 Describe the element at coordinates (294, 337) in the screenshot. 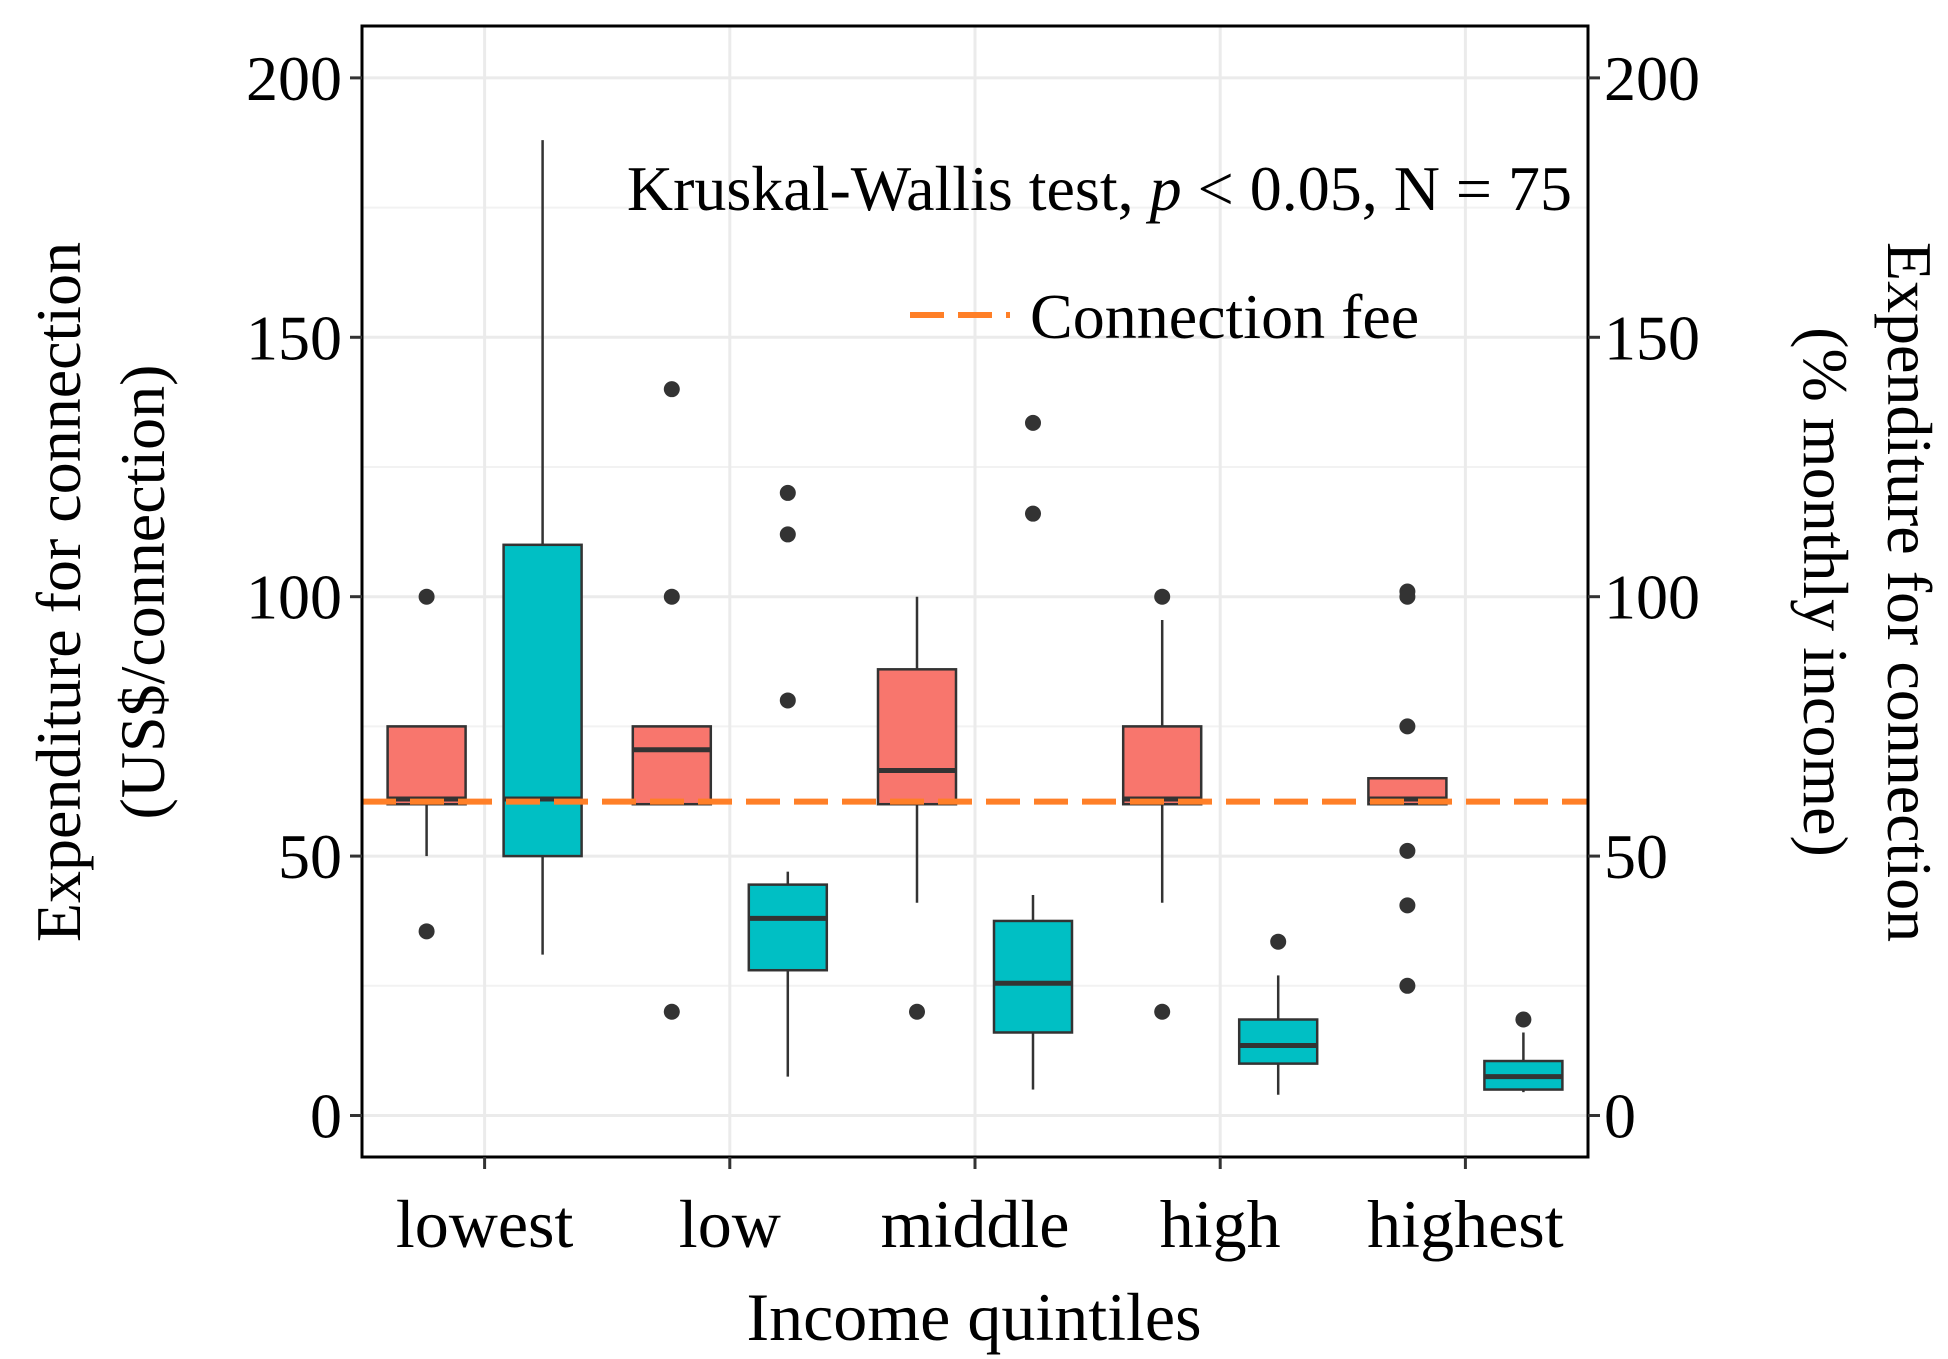

I see `left-y-tick-label: 150` at that location.